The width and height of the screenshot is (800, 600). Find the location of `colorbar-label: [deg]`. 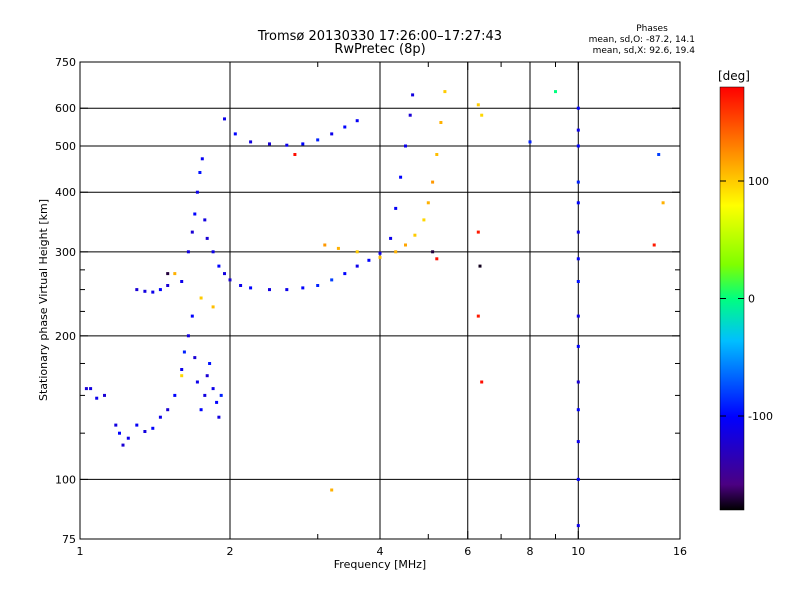

colorbar-label: [deg] is located at coordinates (734, 76).